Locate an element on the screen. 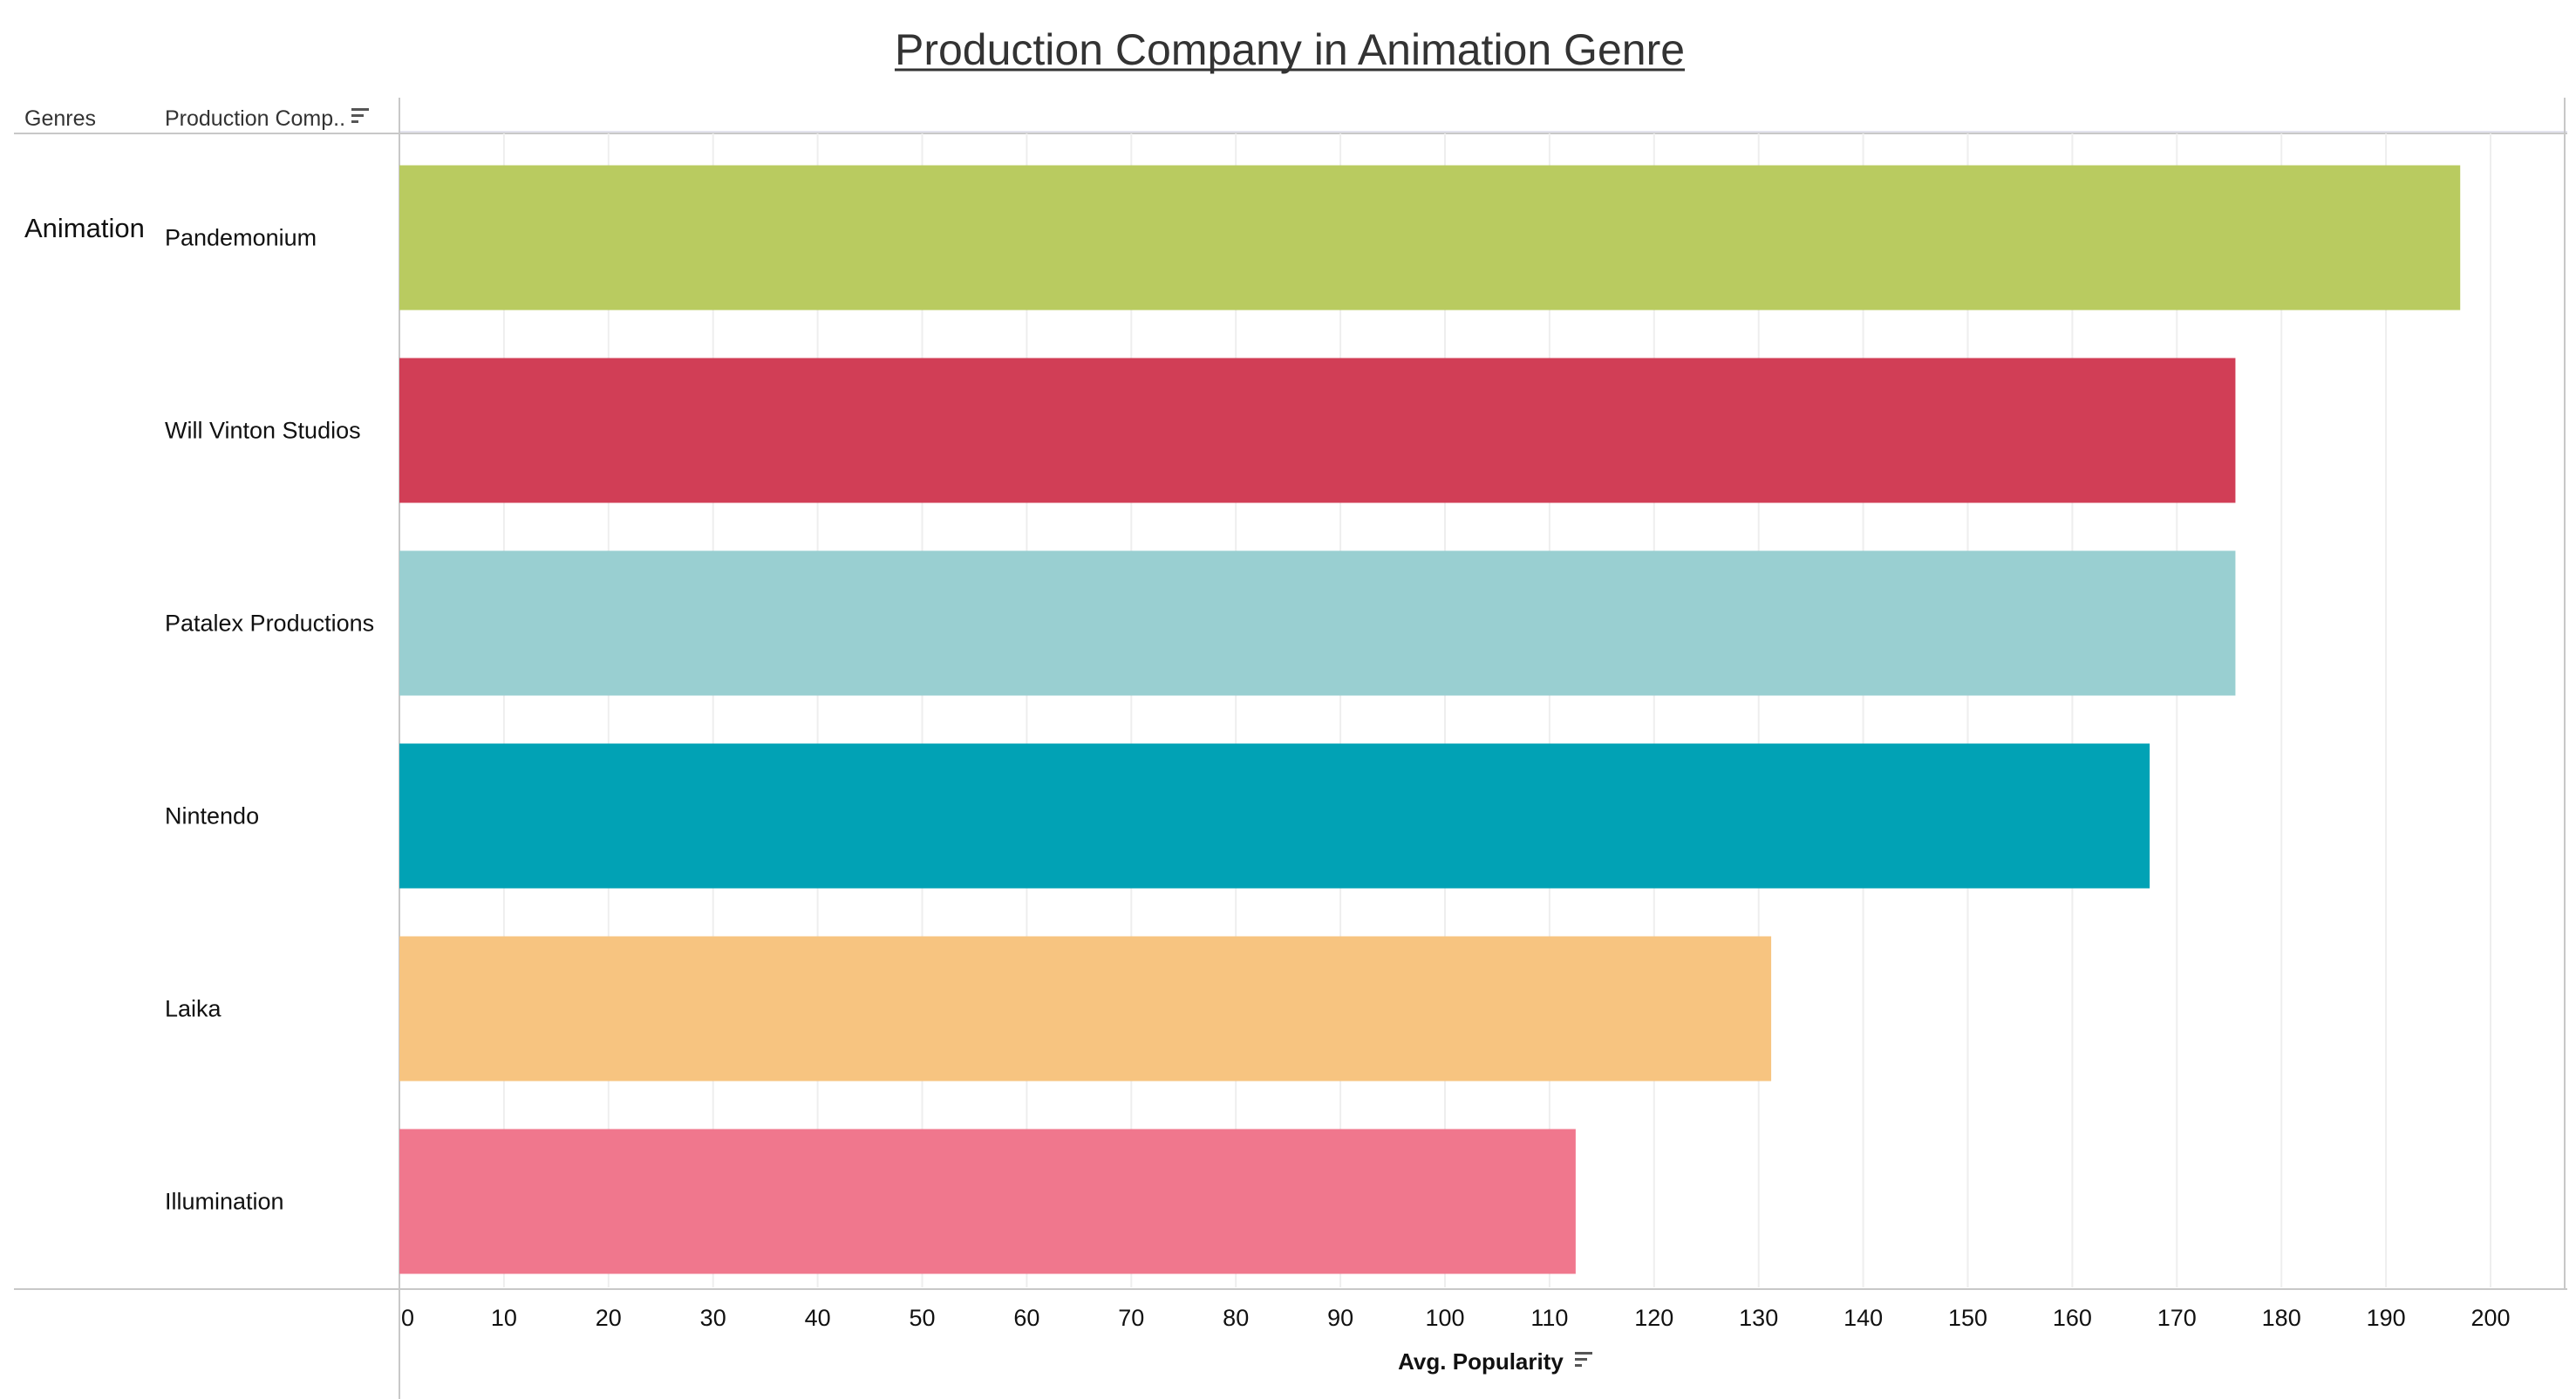 The height and width of the screenshot is (1399, 2576). row-label: Laika is located at coordinates (194, 1009).